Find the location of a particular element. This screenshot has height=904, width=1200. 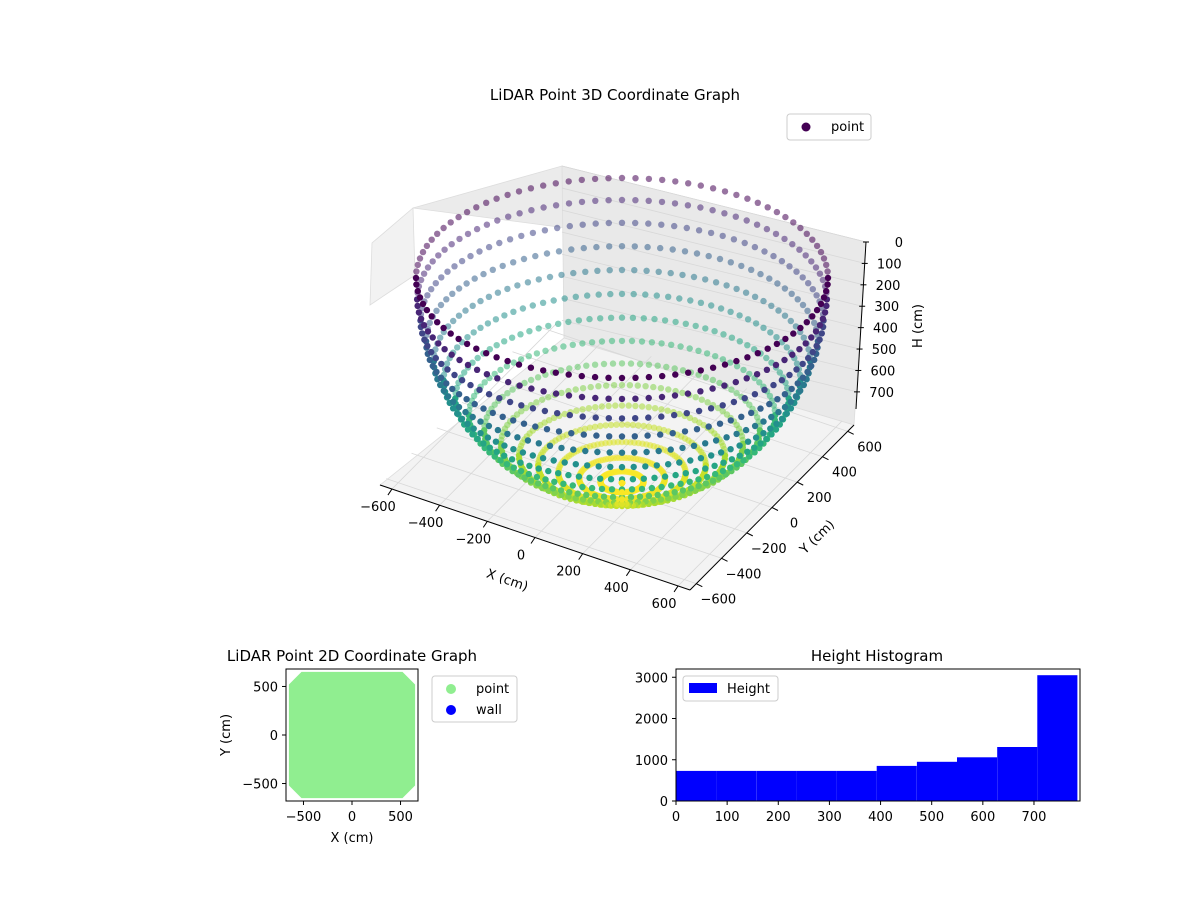

histogram-ticks: 0 100 200 300 400 500 600 700 0 1000 2000 3000 is located at coordinates (840, 748).